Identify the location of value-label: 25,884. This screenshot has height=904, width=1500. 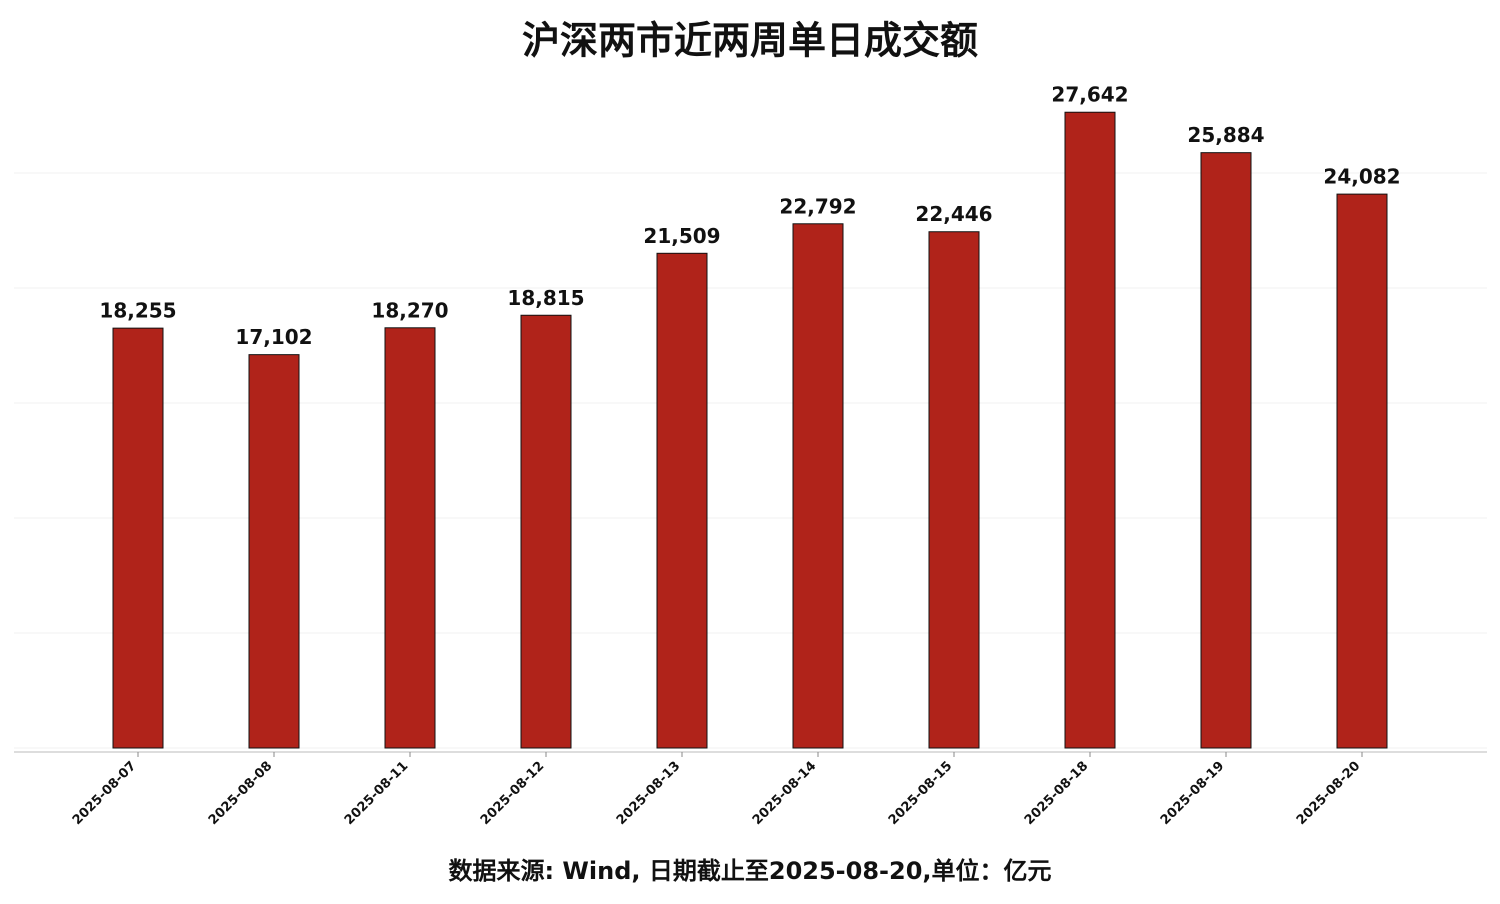
(1225, 135).